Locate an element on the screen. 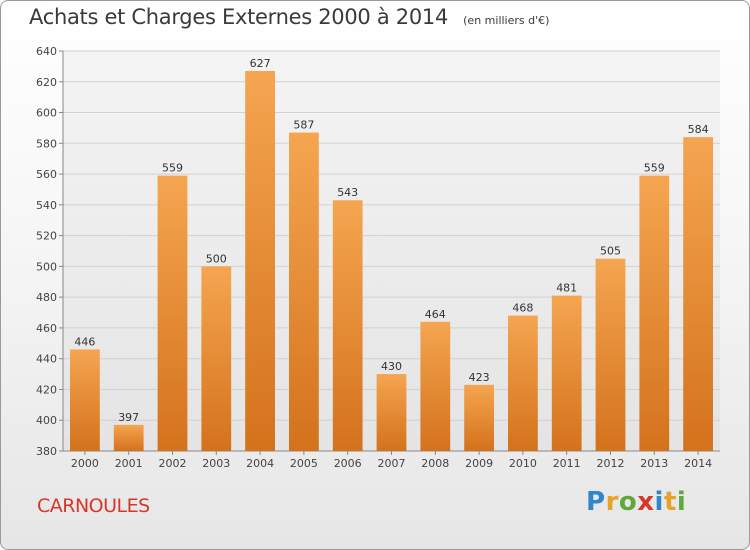 The height and width of the screenshot is (550, 750). data-label: 397 is located at coordinates (128, 417).